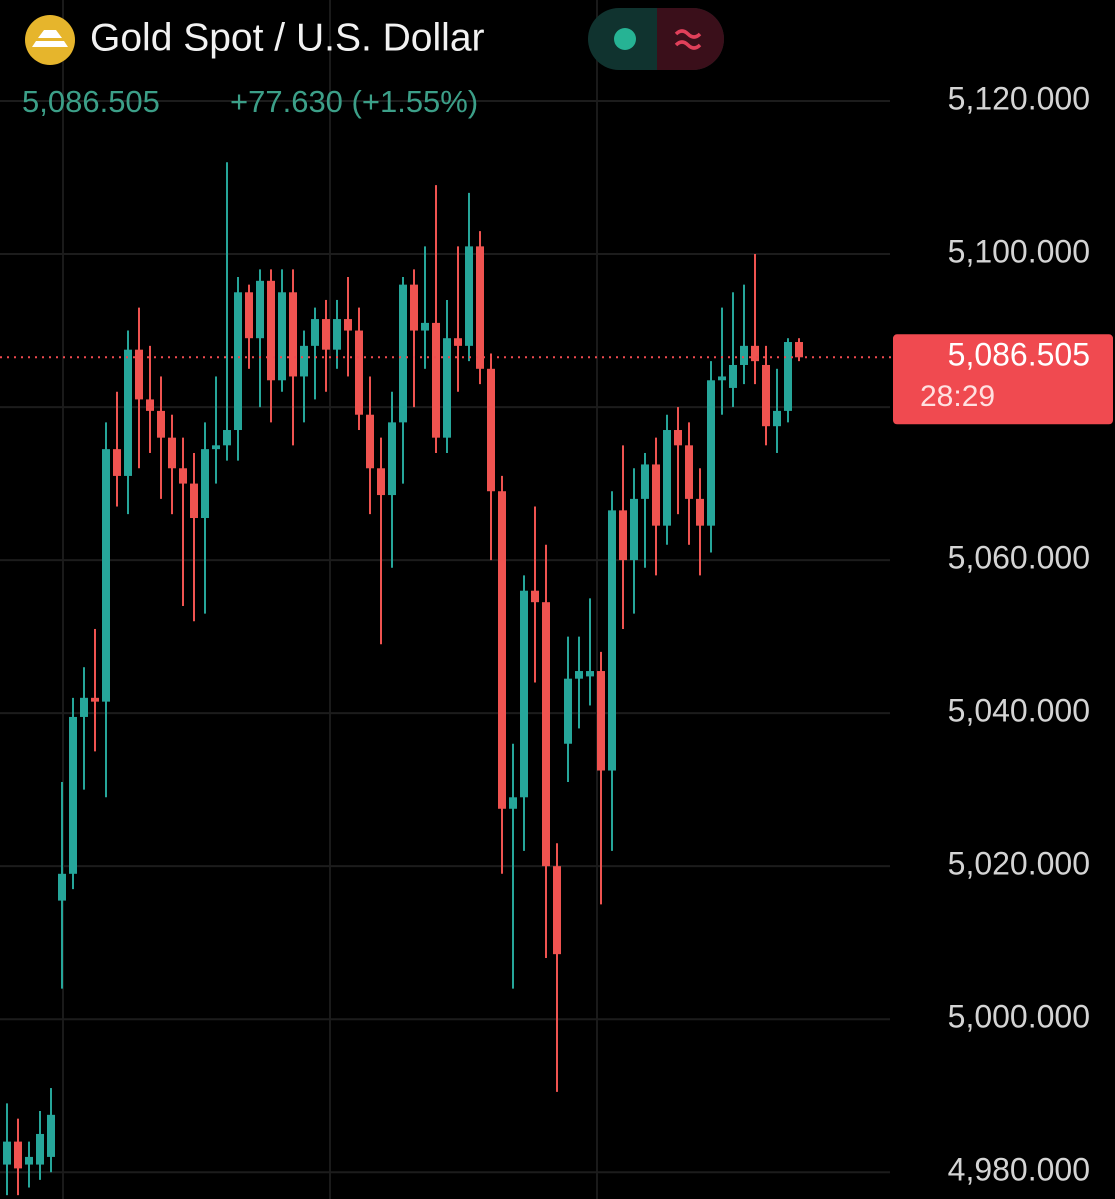 This screenshot has height=1199, width=1115. I want to click on y-tick-label: 4,980.000, so click(1019, 1170).